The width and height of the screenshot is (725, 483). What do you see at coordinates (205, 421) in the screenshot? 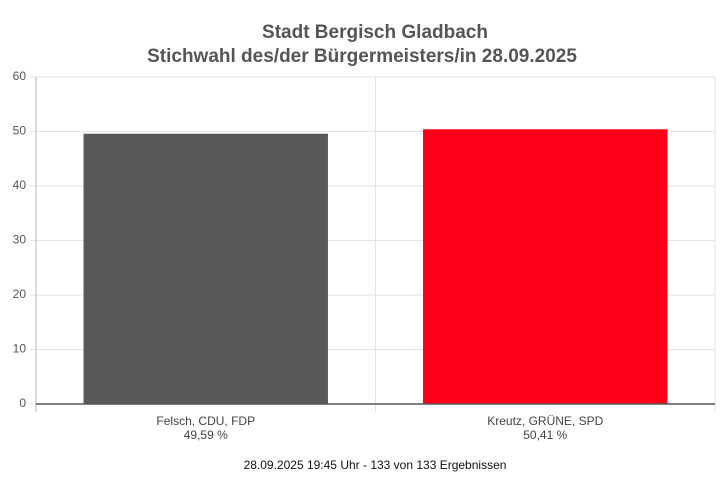
I see `x-tick-label: Felsch, CDU, FDP` at bounding box center [205, 421].